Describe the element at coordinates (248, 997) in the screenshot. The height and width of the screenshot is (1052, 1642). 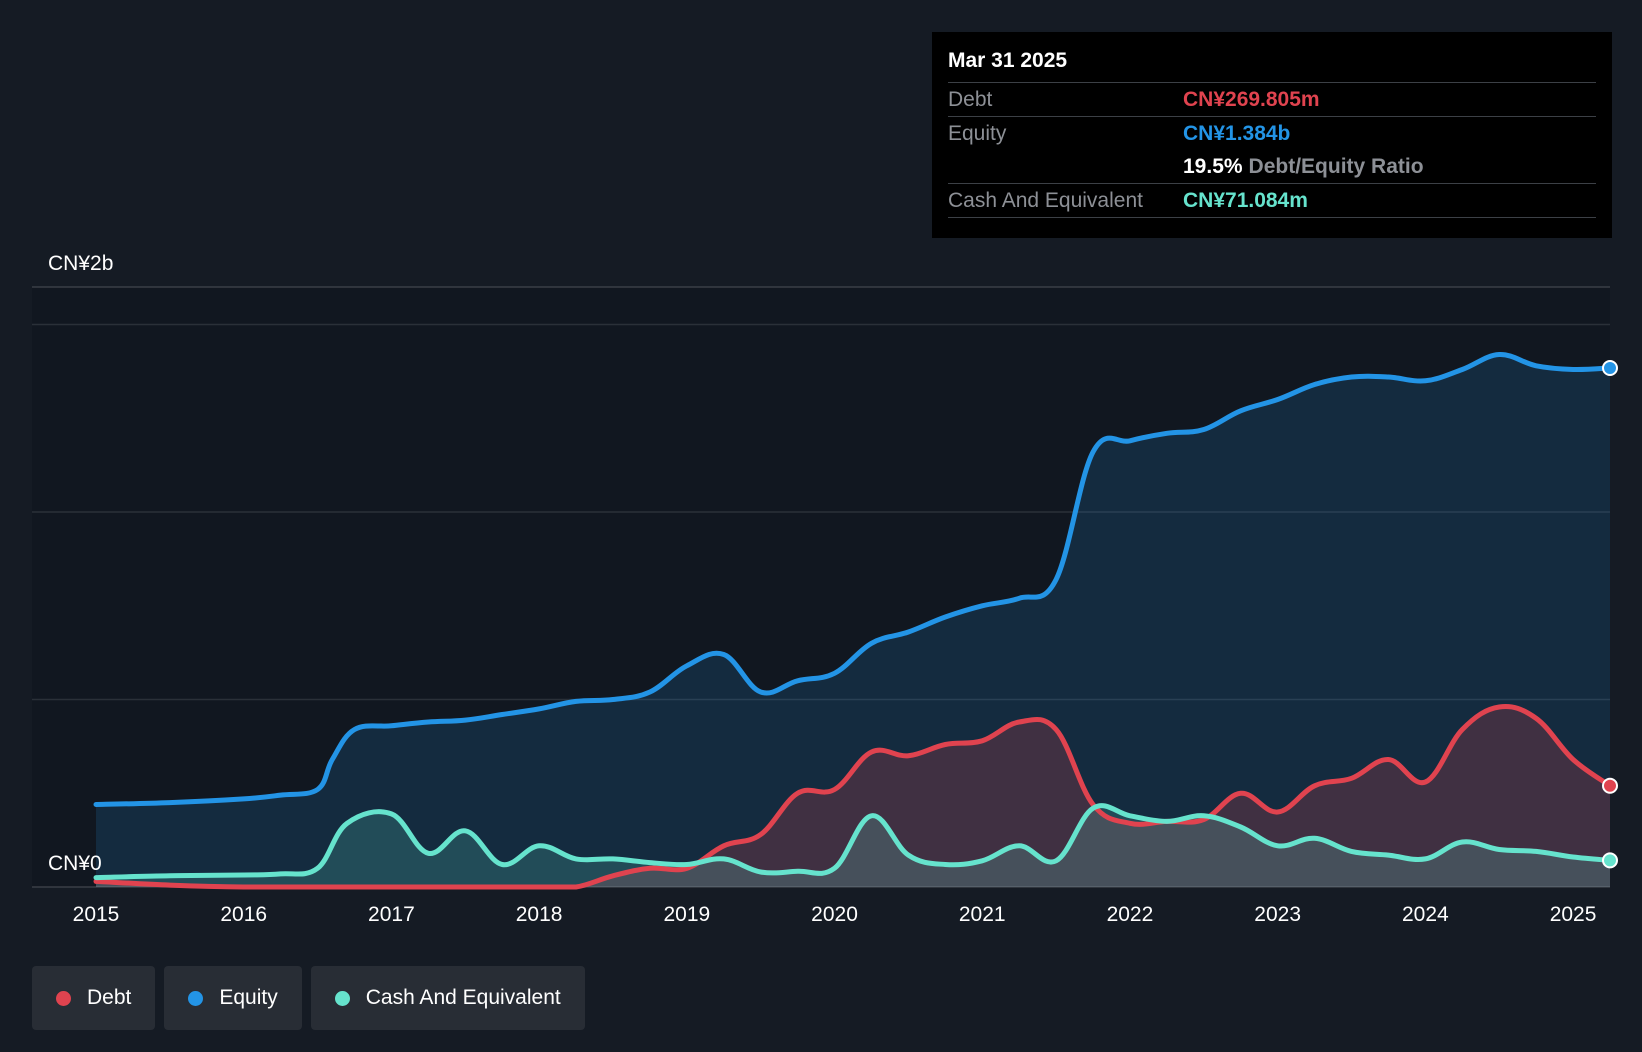
I see `legend-label-equity: Equity` at that location.